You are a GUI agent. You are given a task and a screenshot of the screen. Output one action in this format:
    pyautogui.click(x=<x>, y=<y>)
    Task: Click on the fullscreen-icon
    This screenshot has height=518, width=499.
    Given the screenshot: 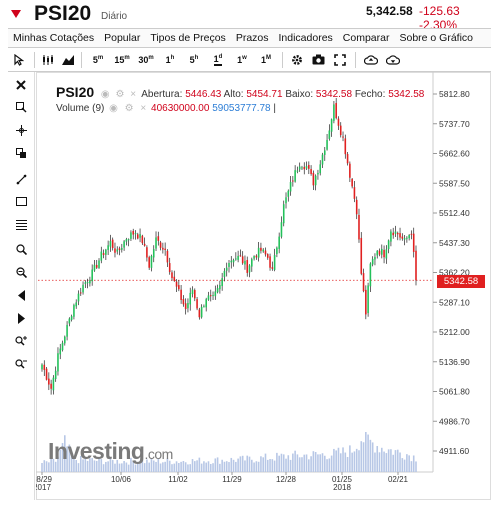 What is the action you would take?
    pyautogui.click(x=340, y=60)
    